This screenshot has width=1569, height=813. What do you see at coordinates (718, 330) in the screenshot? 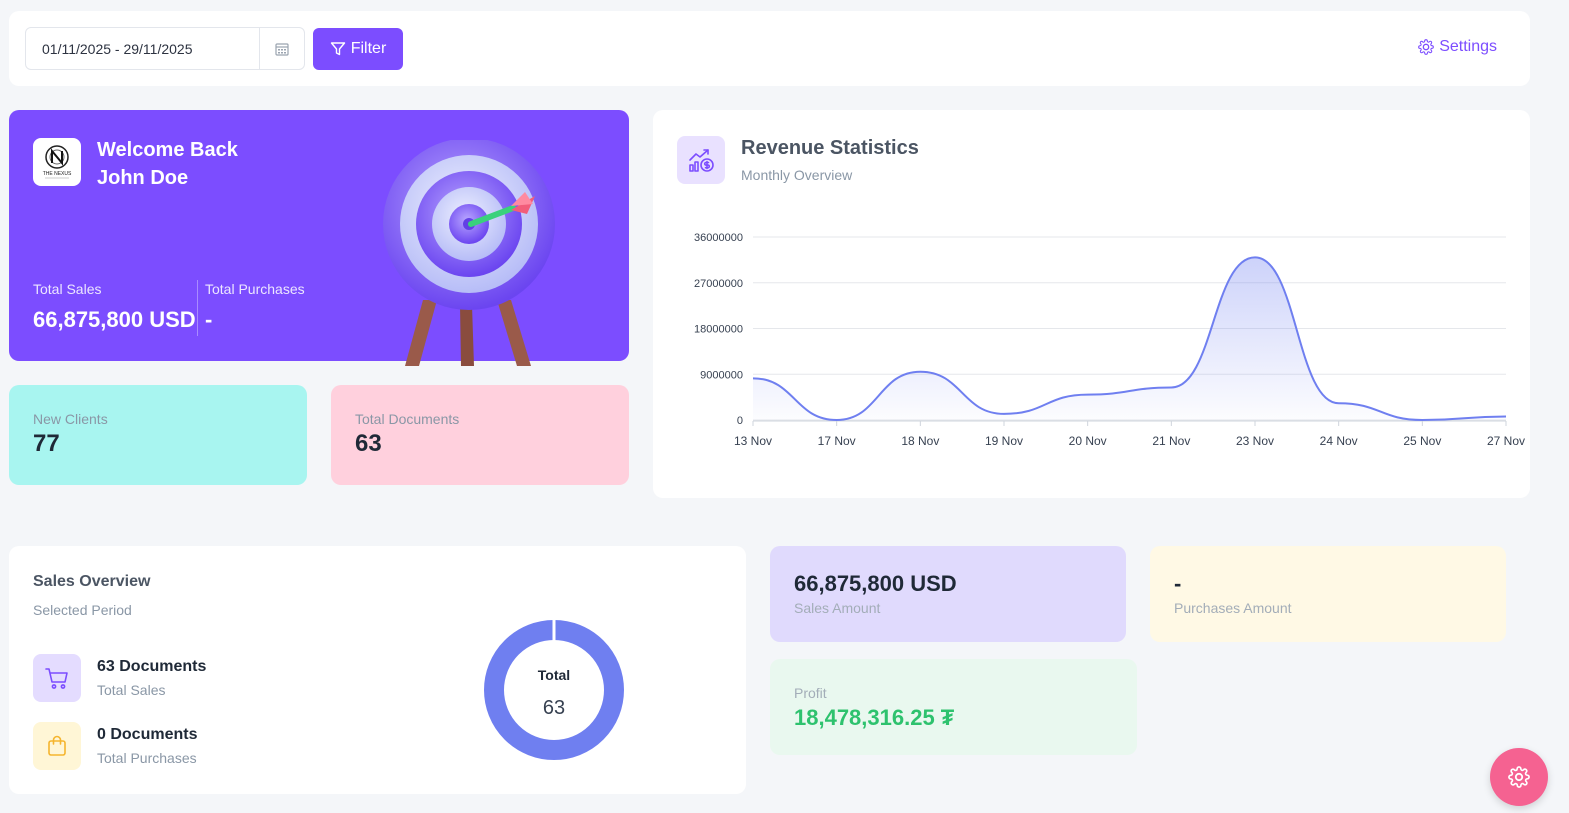
I see `y-tick-label: 18000000` at bounding box center [718, 330].